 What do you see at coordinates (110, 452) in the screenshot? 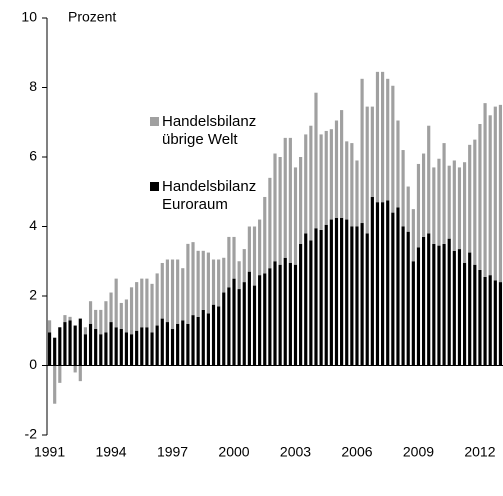
I see `x-tick-label: 1994` at bounding box center [110, 452].